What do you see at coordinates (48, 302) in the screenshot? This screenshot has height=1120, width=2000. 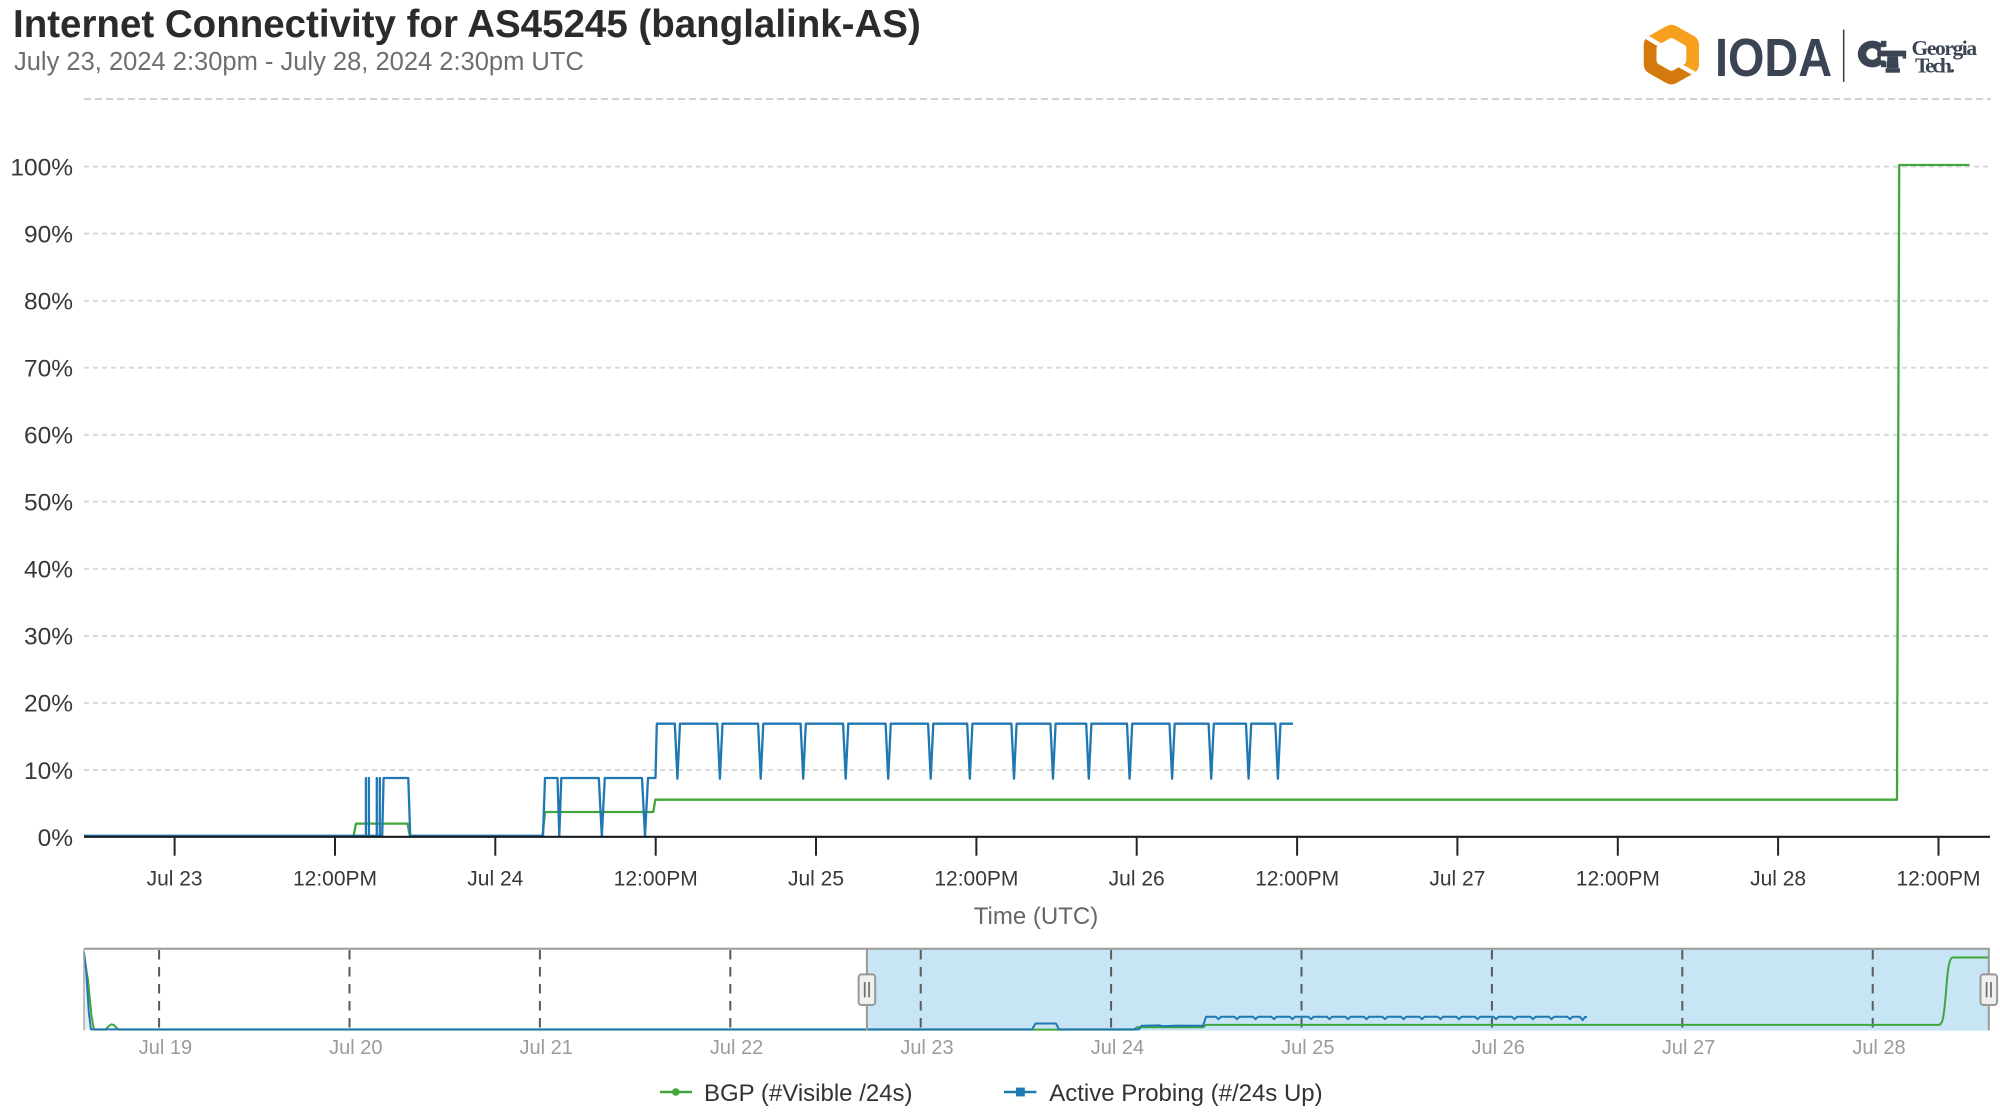 I see `svg-text: 80%` at bounding box center [48, 302].